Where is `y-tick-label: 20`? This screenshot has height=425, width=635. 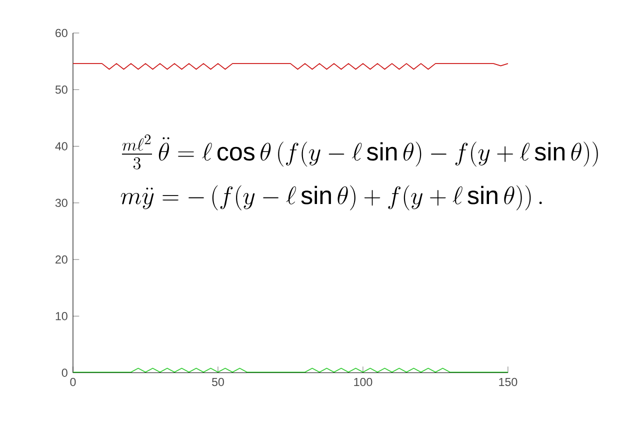
y-tick-label: 20 is located at coordinates (62, 260).